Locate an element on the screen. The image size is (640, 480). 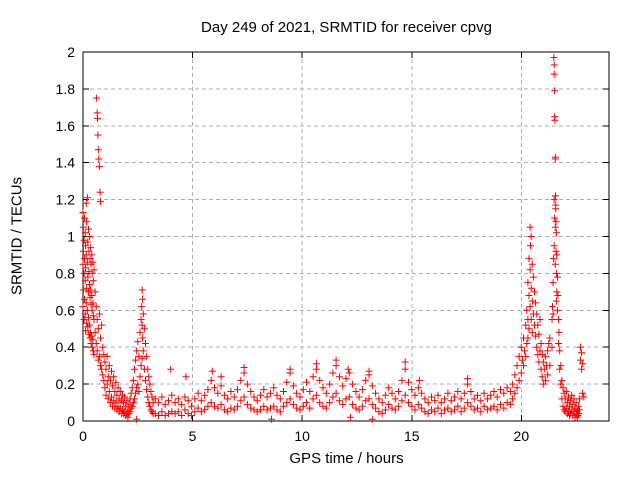
y-tick-label: 0.8 is located at coordinates (66, 273).